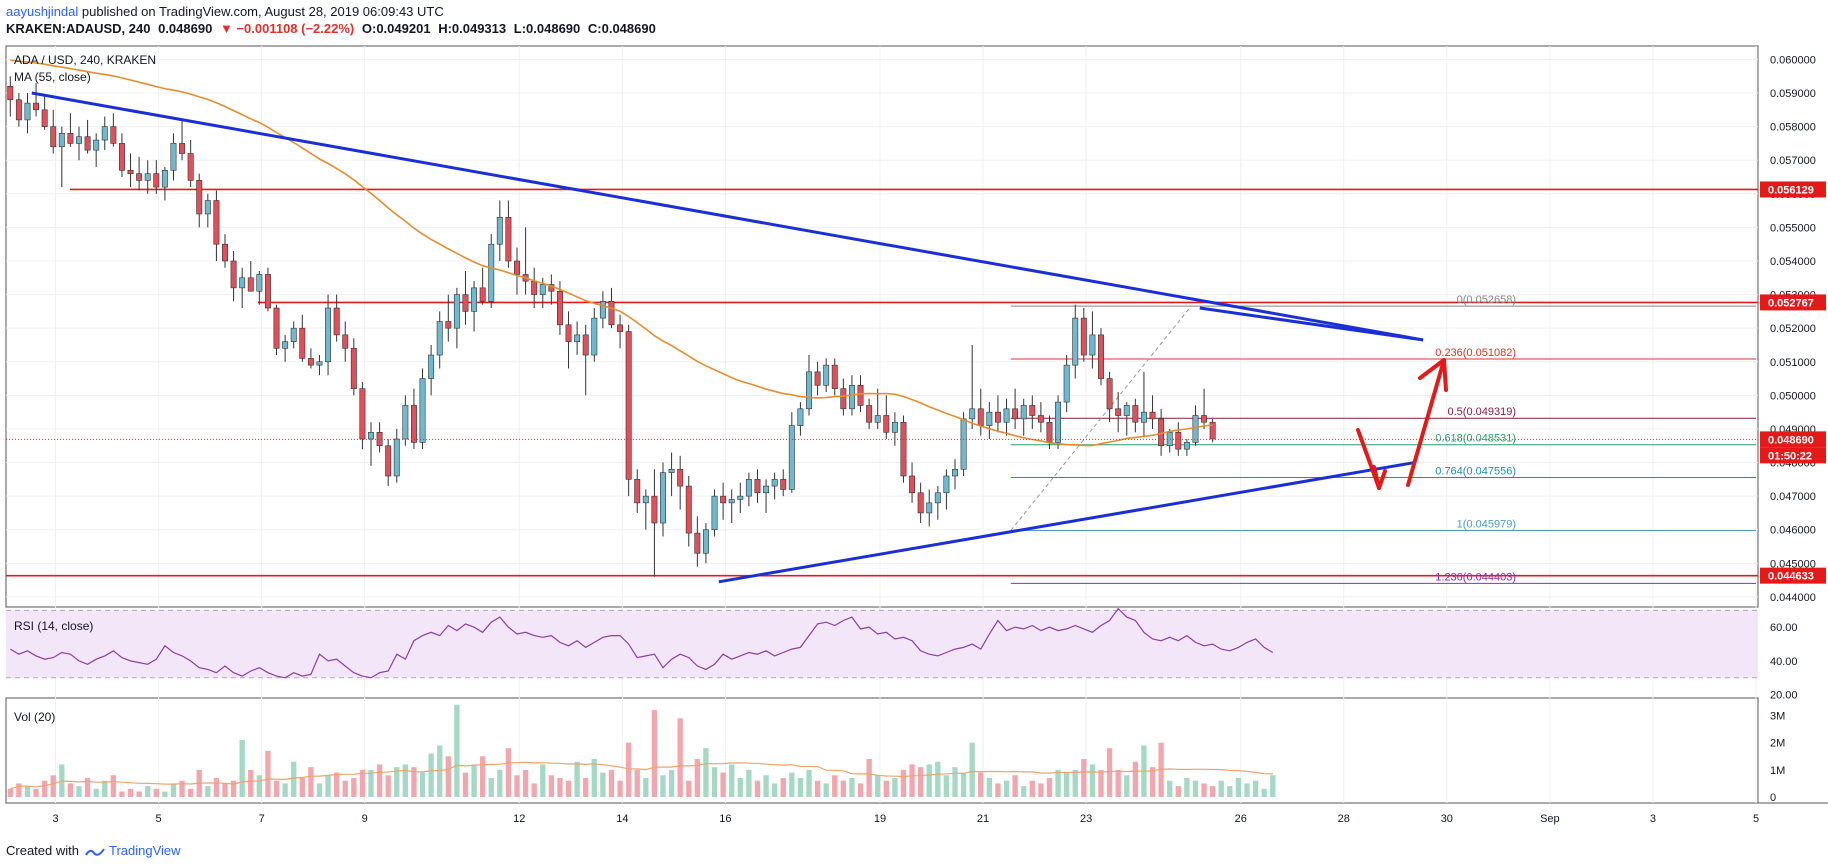 This screenshot has height=868, width=1828. Describe the element at coordinates (1402, 424) in the screenshot. I see `red-arrow-annotations` at that location.